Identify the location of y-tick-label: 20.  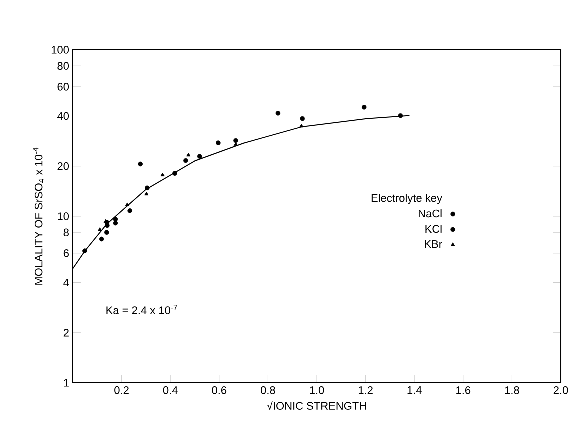
(64, 166).